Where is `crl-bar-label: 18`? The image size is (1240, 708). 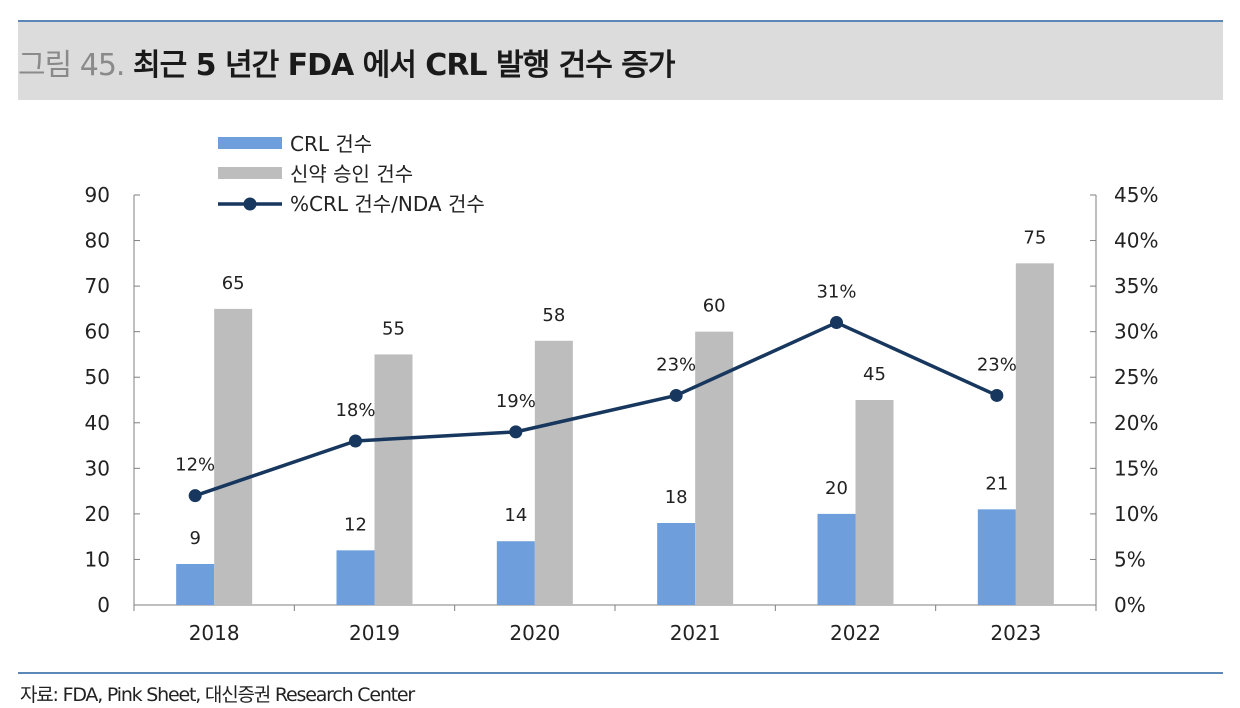
crl-bar-label: 18 is located at coordinates (676, 497).